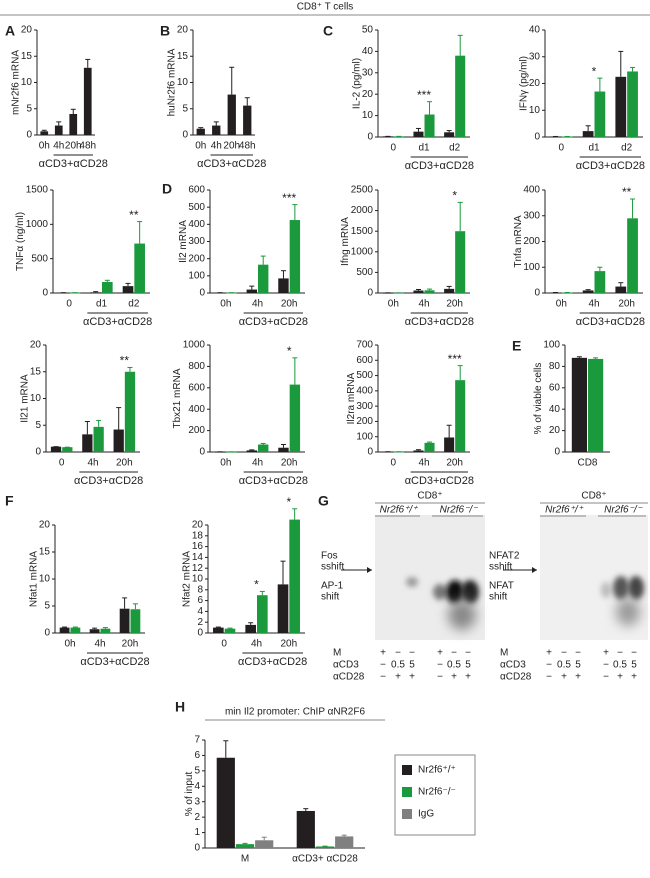 This screenshot has height=878, width=650. What do you see at coordinates (198, 546) in the screenshot?
I see `y-tick-label: 16` at bounding box center [198, 546].